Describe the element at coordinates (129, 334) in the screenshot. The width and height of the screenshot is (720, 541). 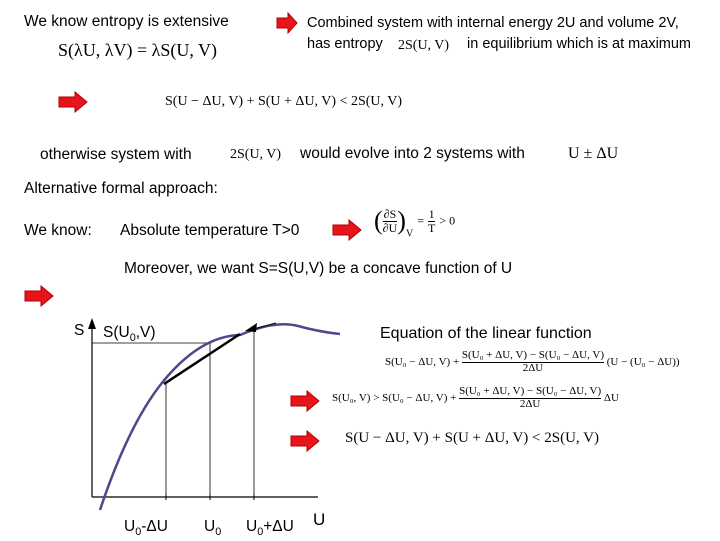
I see `s-u0-label: S(U0,V)` at that location.